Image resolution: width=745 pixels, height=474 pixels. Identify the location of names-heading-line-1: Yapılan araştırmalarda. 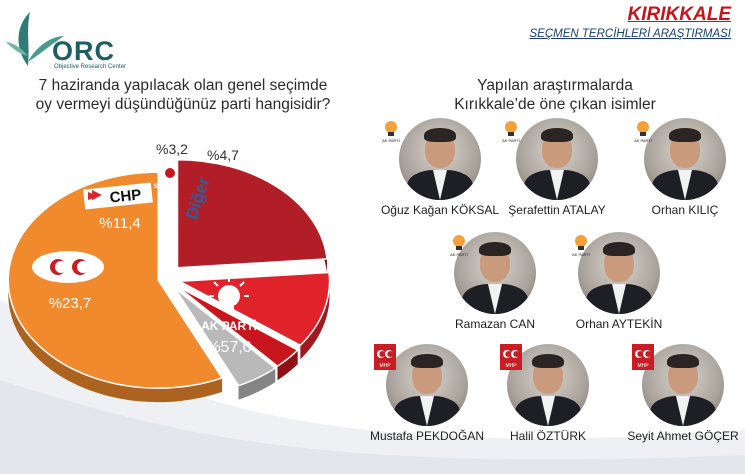
(555, 85).